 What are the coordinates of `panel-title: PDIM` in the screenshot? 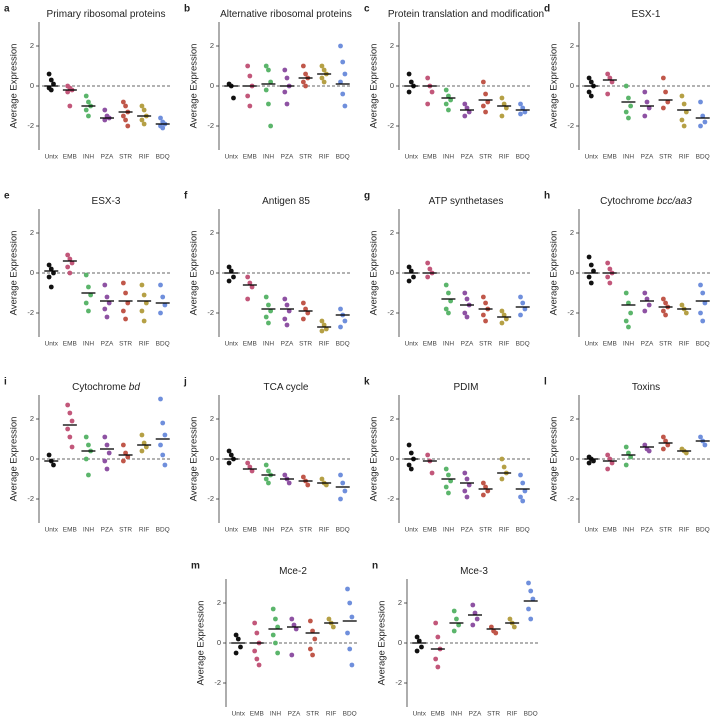 It's located at (466, 387).